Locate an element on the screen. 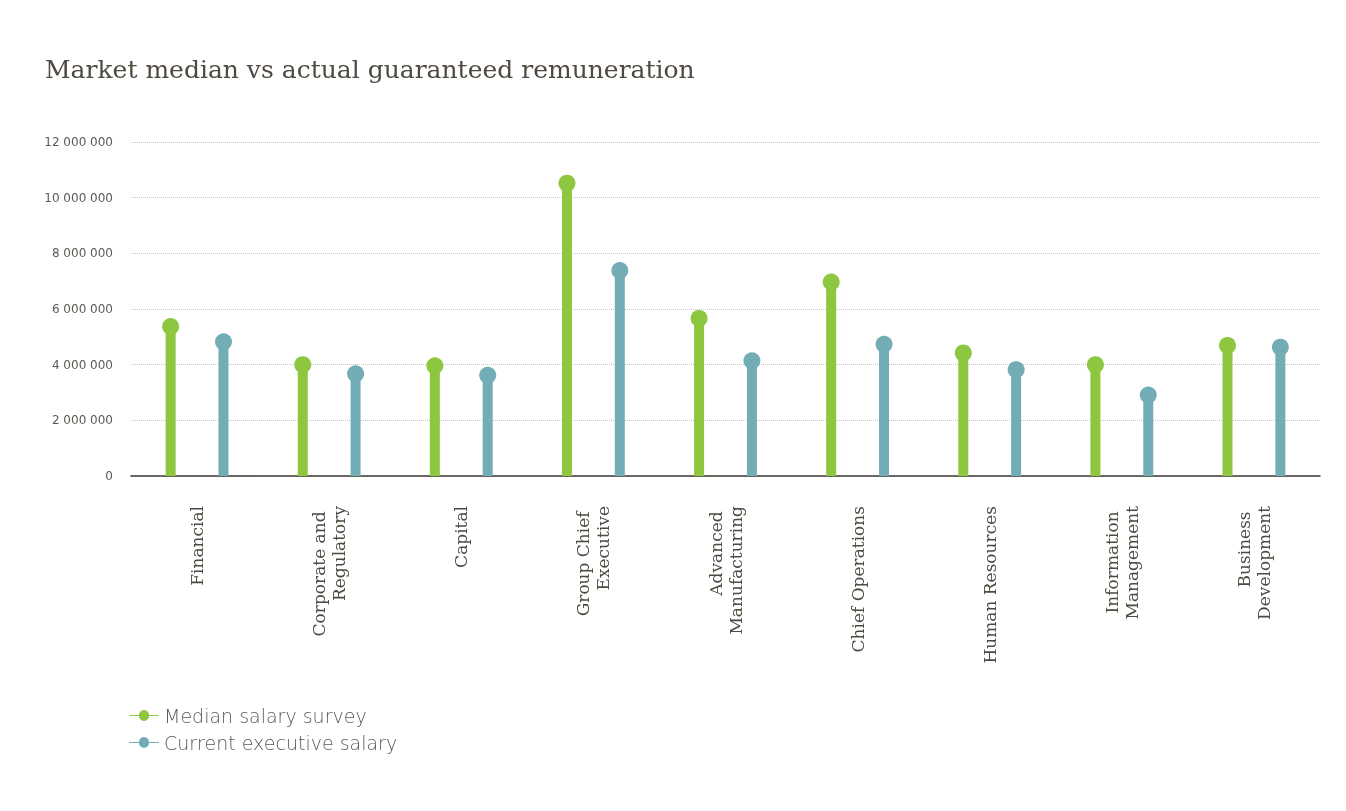 The height and width of the screenshot is (811, 1346). legend-label: Median salary survey is located at coordinates (265, 715).